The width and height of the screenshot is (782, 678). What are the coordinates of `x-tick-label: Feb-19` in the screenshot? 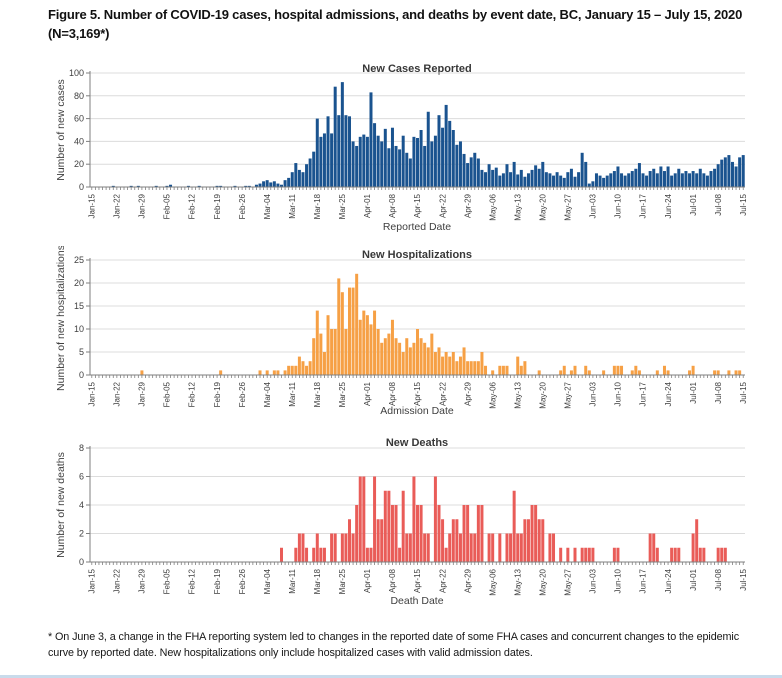 It's located at (217, 394).